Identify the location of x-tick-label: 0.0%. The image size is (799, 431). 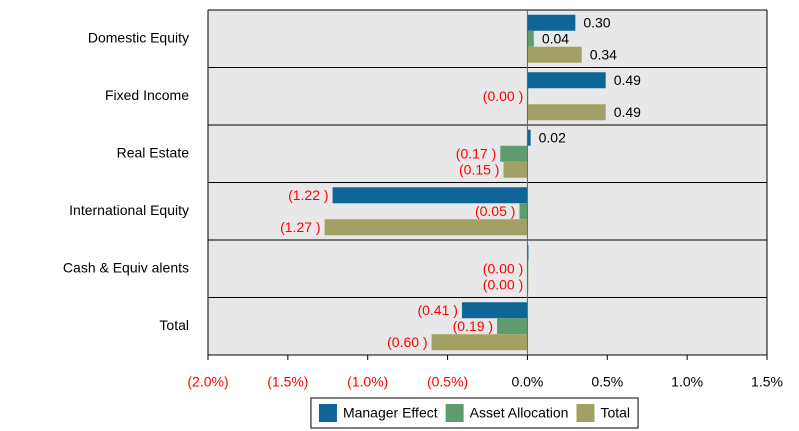
(527, 382).